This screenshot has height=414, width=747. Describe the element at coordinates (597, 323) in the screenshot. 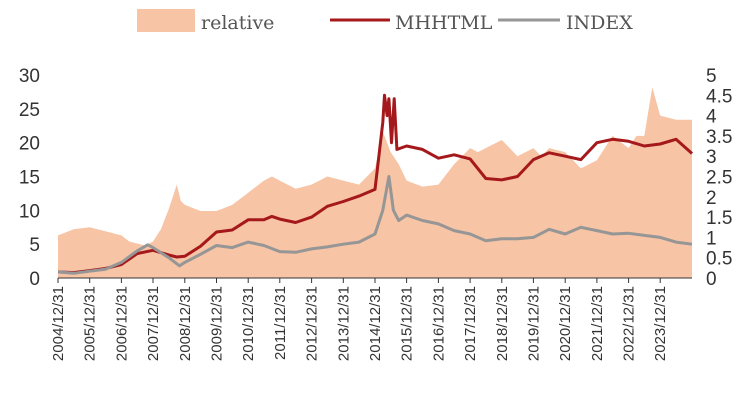

I see `x-tick-label: 2021/12/31` at that location.